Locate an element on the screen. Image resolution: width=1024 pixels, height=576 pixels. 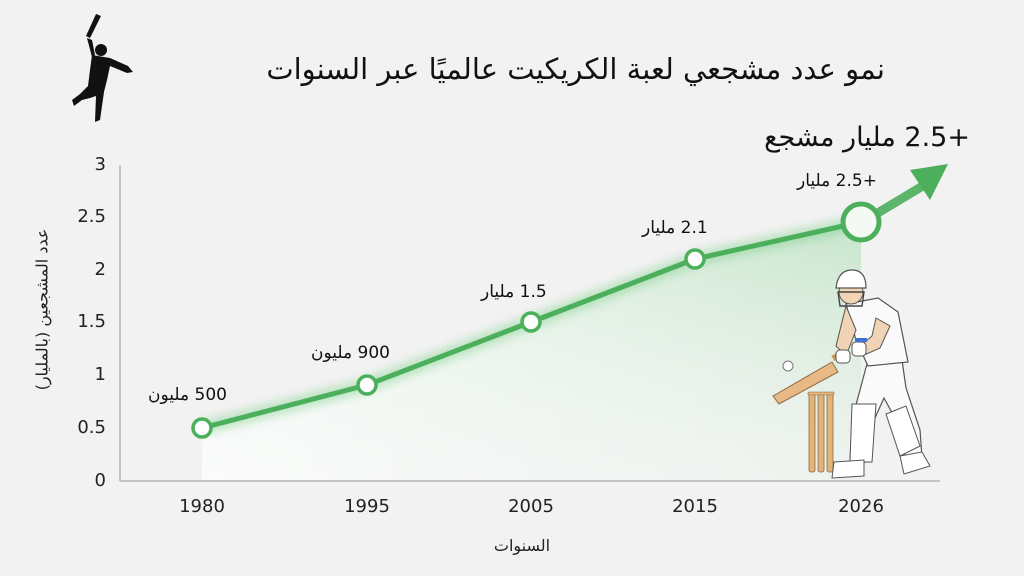
y-tick: 2 is located at coordinates (100, 269).